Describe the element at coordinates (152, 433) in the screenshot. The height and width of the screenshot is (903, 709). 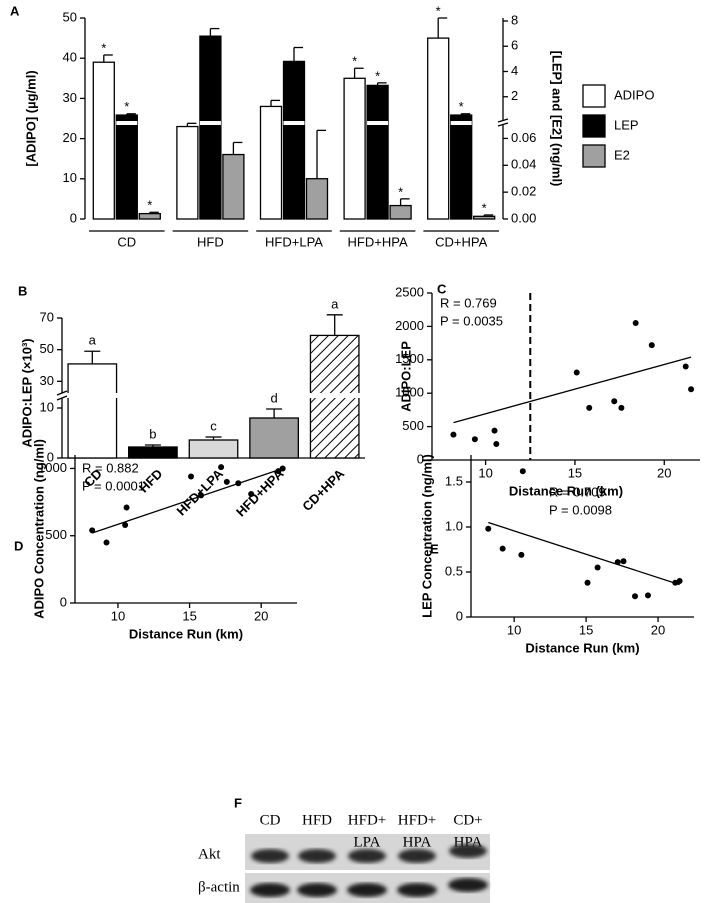
I see `group-letter: b` at that location.